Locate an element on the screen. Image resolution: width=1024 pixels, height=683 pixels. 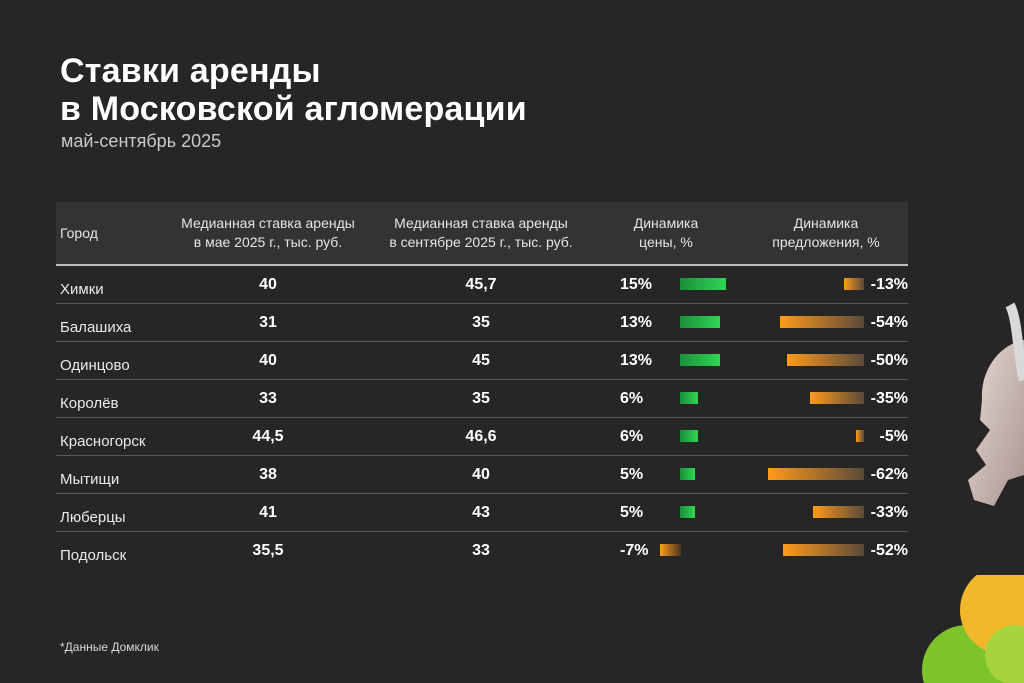
city-name: Люберцы is located at coordinates (93, 517).